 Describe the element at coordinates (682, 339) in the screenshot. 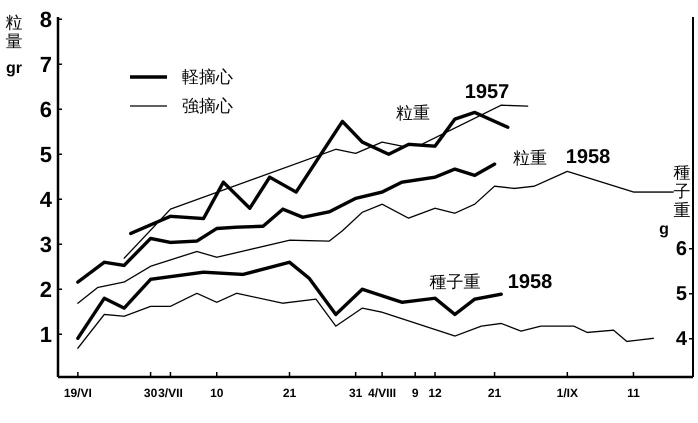

I see `y2-tick-label: 4` at that location.